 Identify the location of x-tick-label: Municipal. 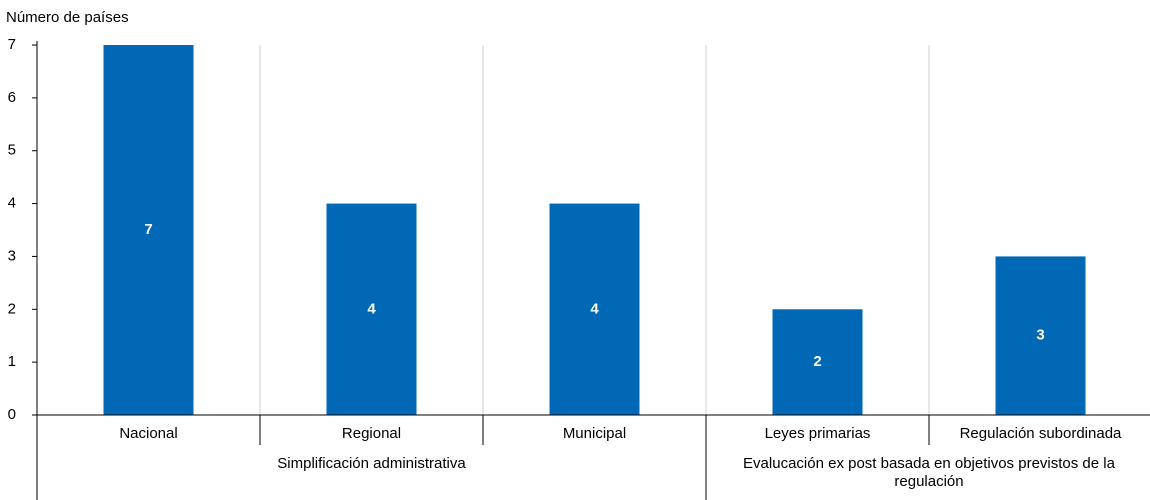
(594, 433).